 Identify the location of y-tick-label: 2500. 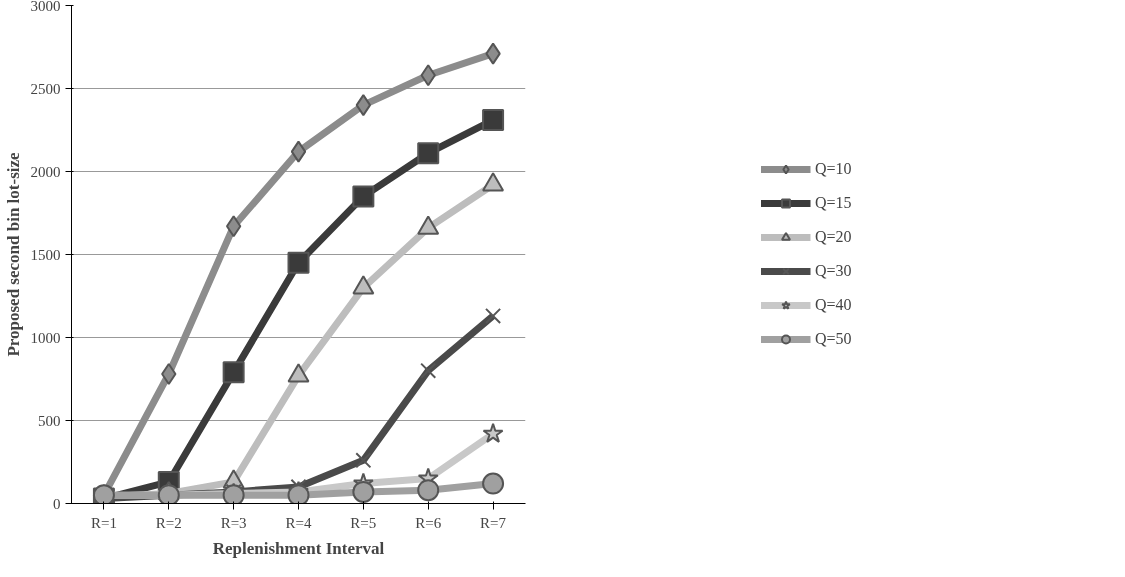
(45, 88).